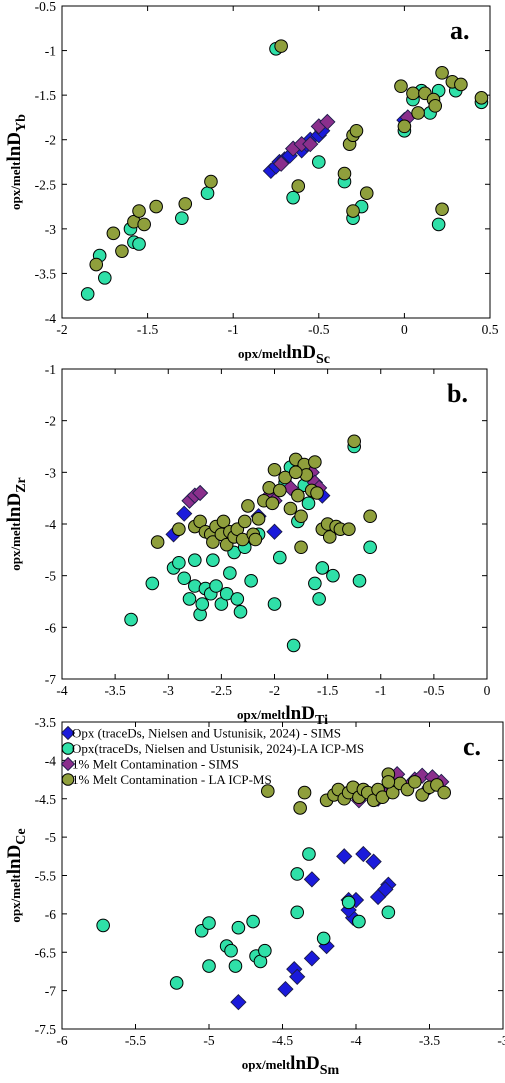 This screenshot has height=1083, width=505. I want to click on y-tick-label: -1, so click(50, 369).